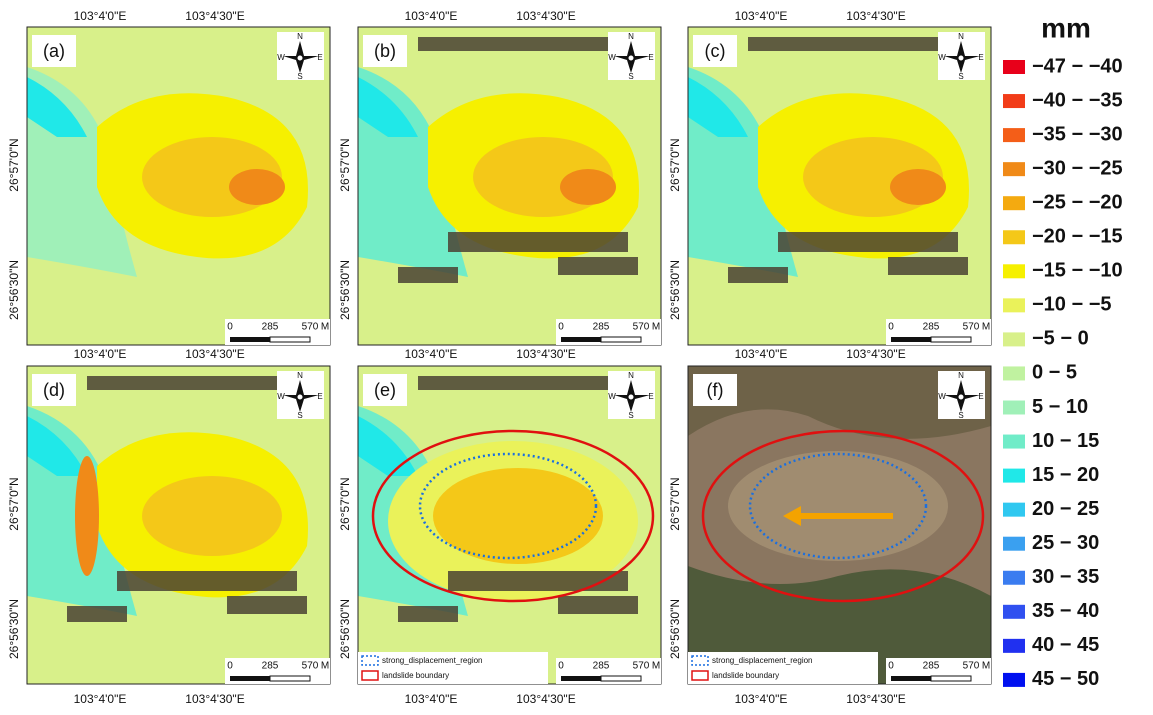 The image size is (1153, 715). Describe the element at coordinates (762, 660) in the screenshot. I see `region-key-label: strong_displacement_region` at that location.